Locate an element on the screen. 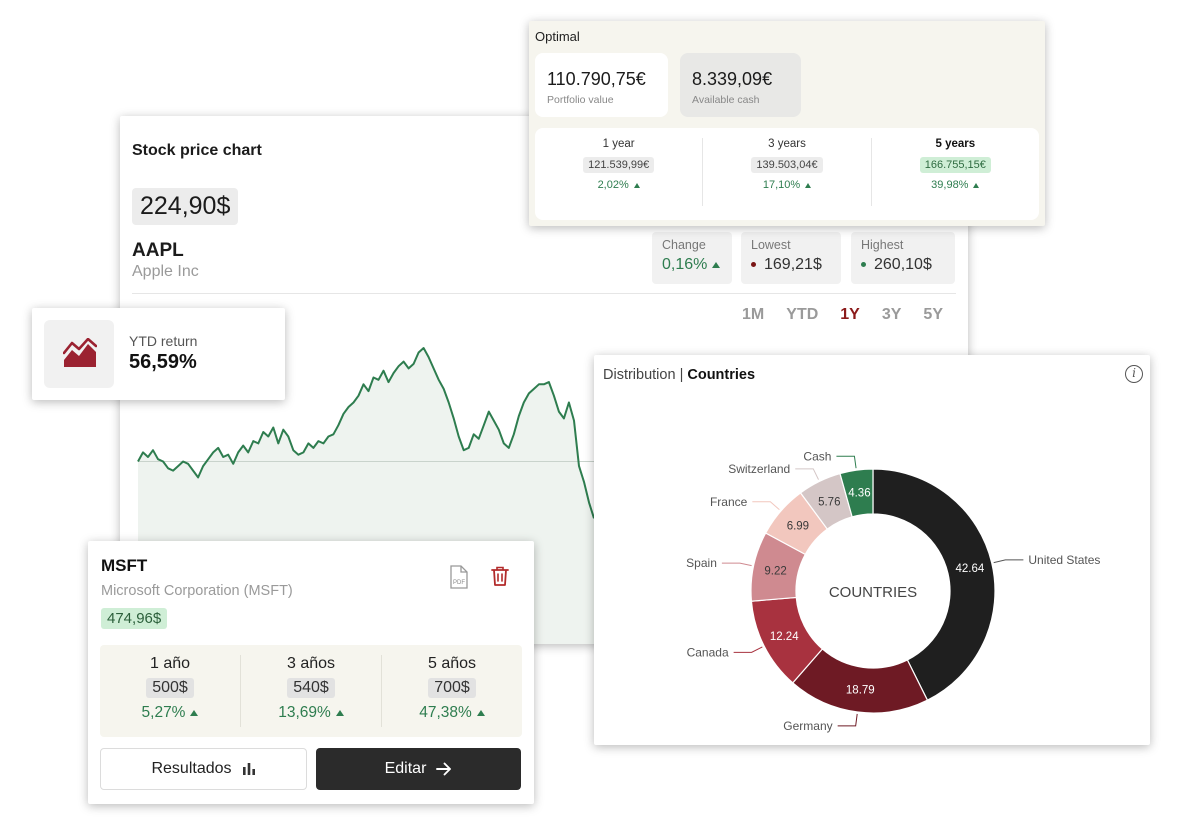 The image size is (1178, 820). trash-icon is located at coordinates (500, 576).